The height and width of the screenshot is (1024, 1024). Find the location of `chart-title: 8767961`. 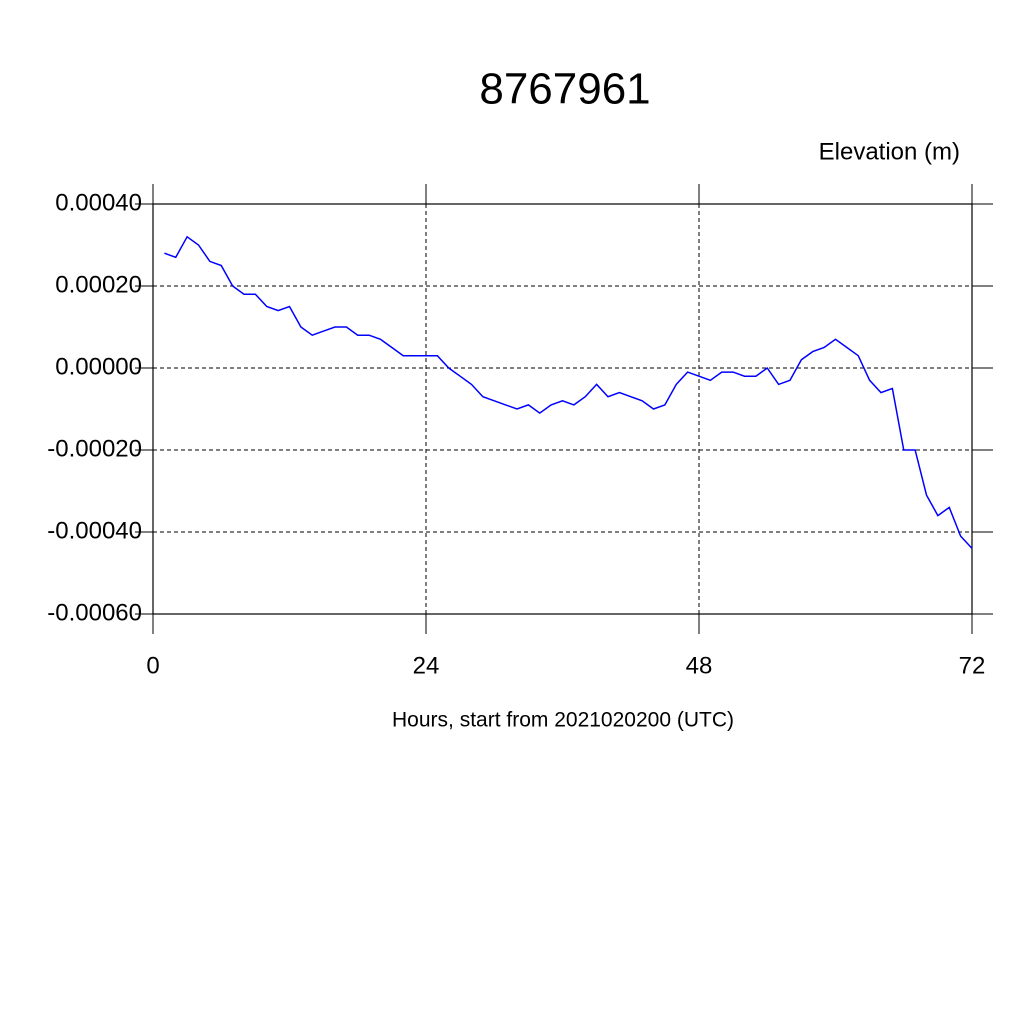

chart-title: 8767961 is located at coordinates (564, 89).